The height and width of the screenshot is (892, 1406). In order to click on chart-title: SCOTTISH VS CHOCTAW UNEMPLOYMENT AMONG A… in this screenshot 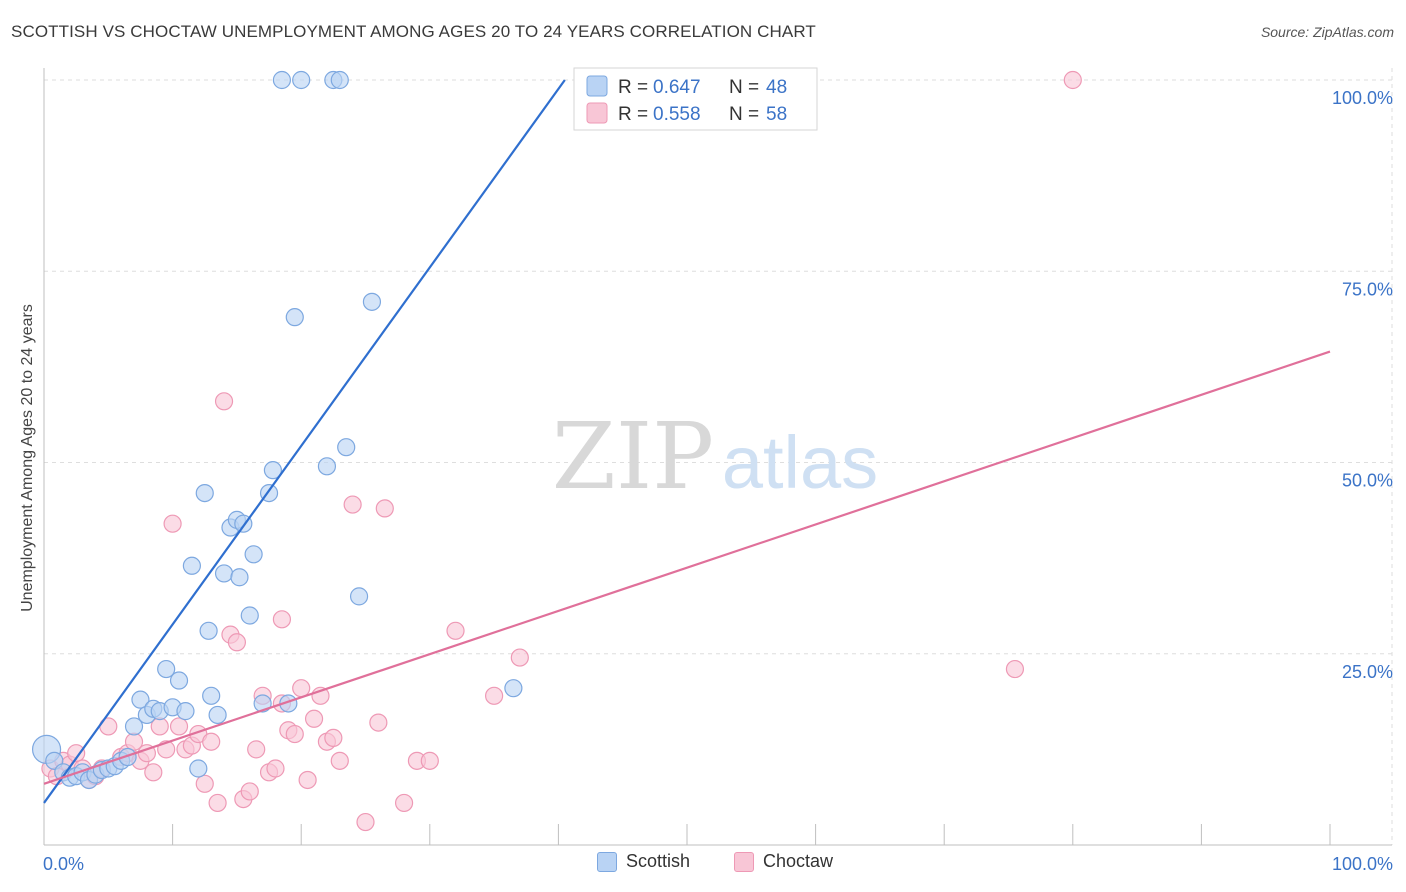, I will do `click(413, 31)`.